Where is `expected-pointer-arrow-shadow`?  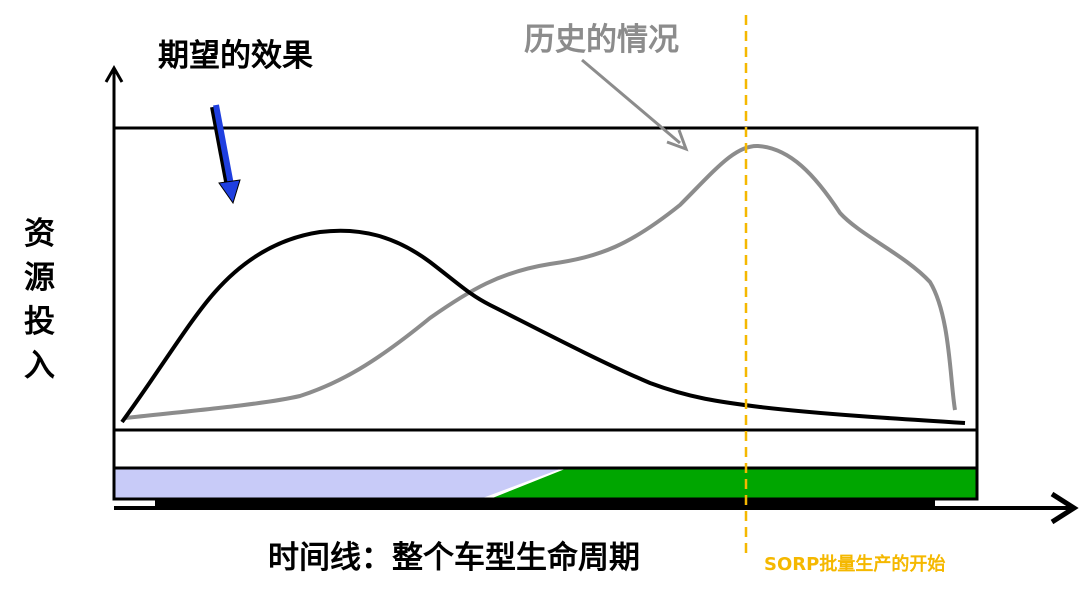 expected-pointer-arrow-shadow is located at coordinates (221, 149).